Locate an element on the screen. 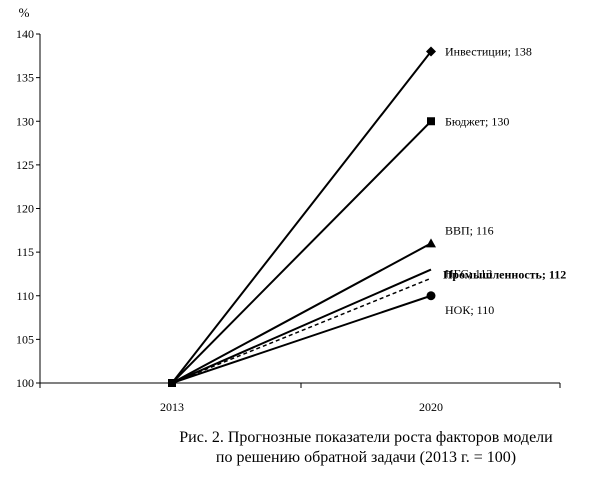 The width and height of the screenshot is (595, 477). x-tick-label: 2020 is located at coordinates (431, 407).